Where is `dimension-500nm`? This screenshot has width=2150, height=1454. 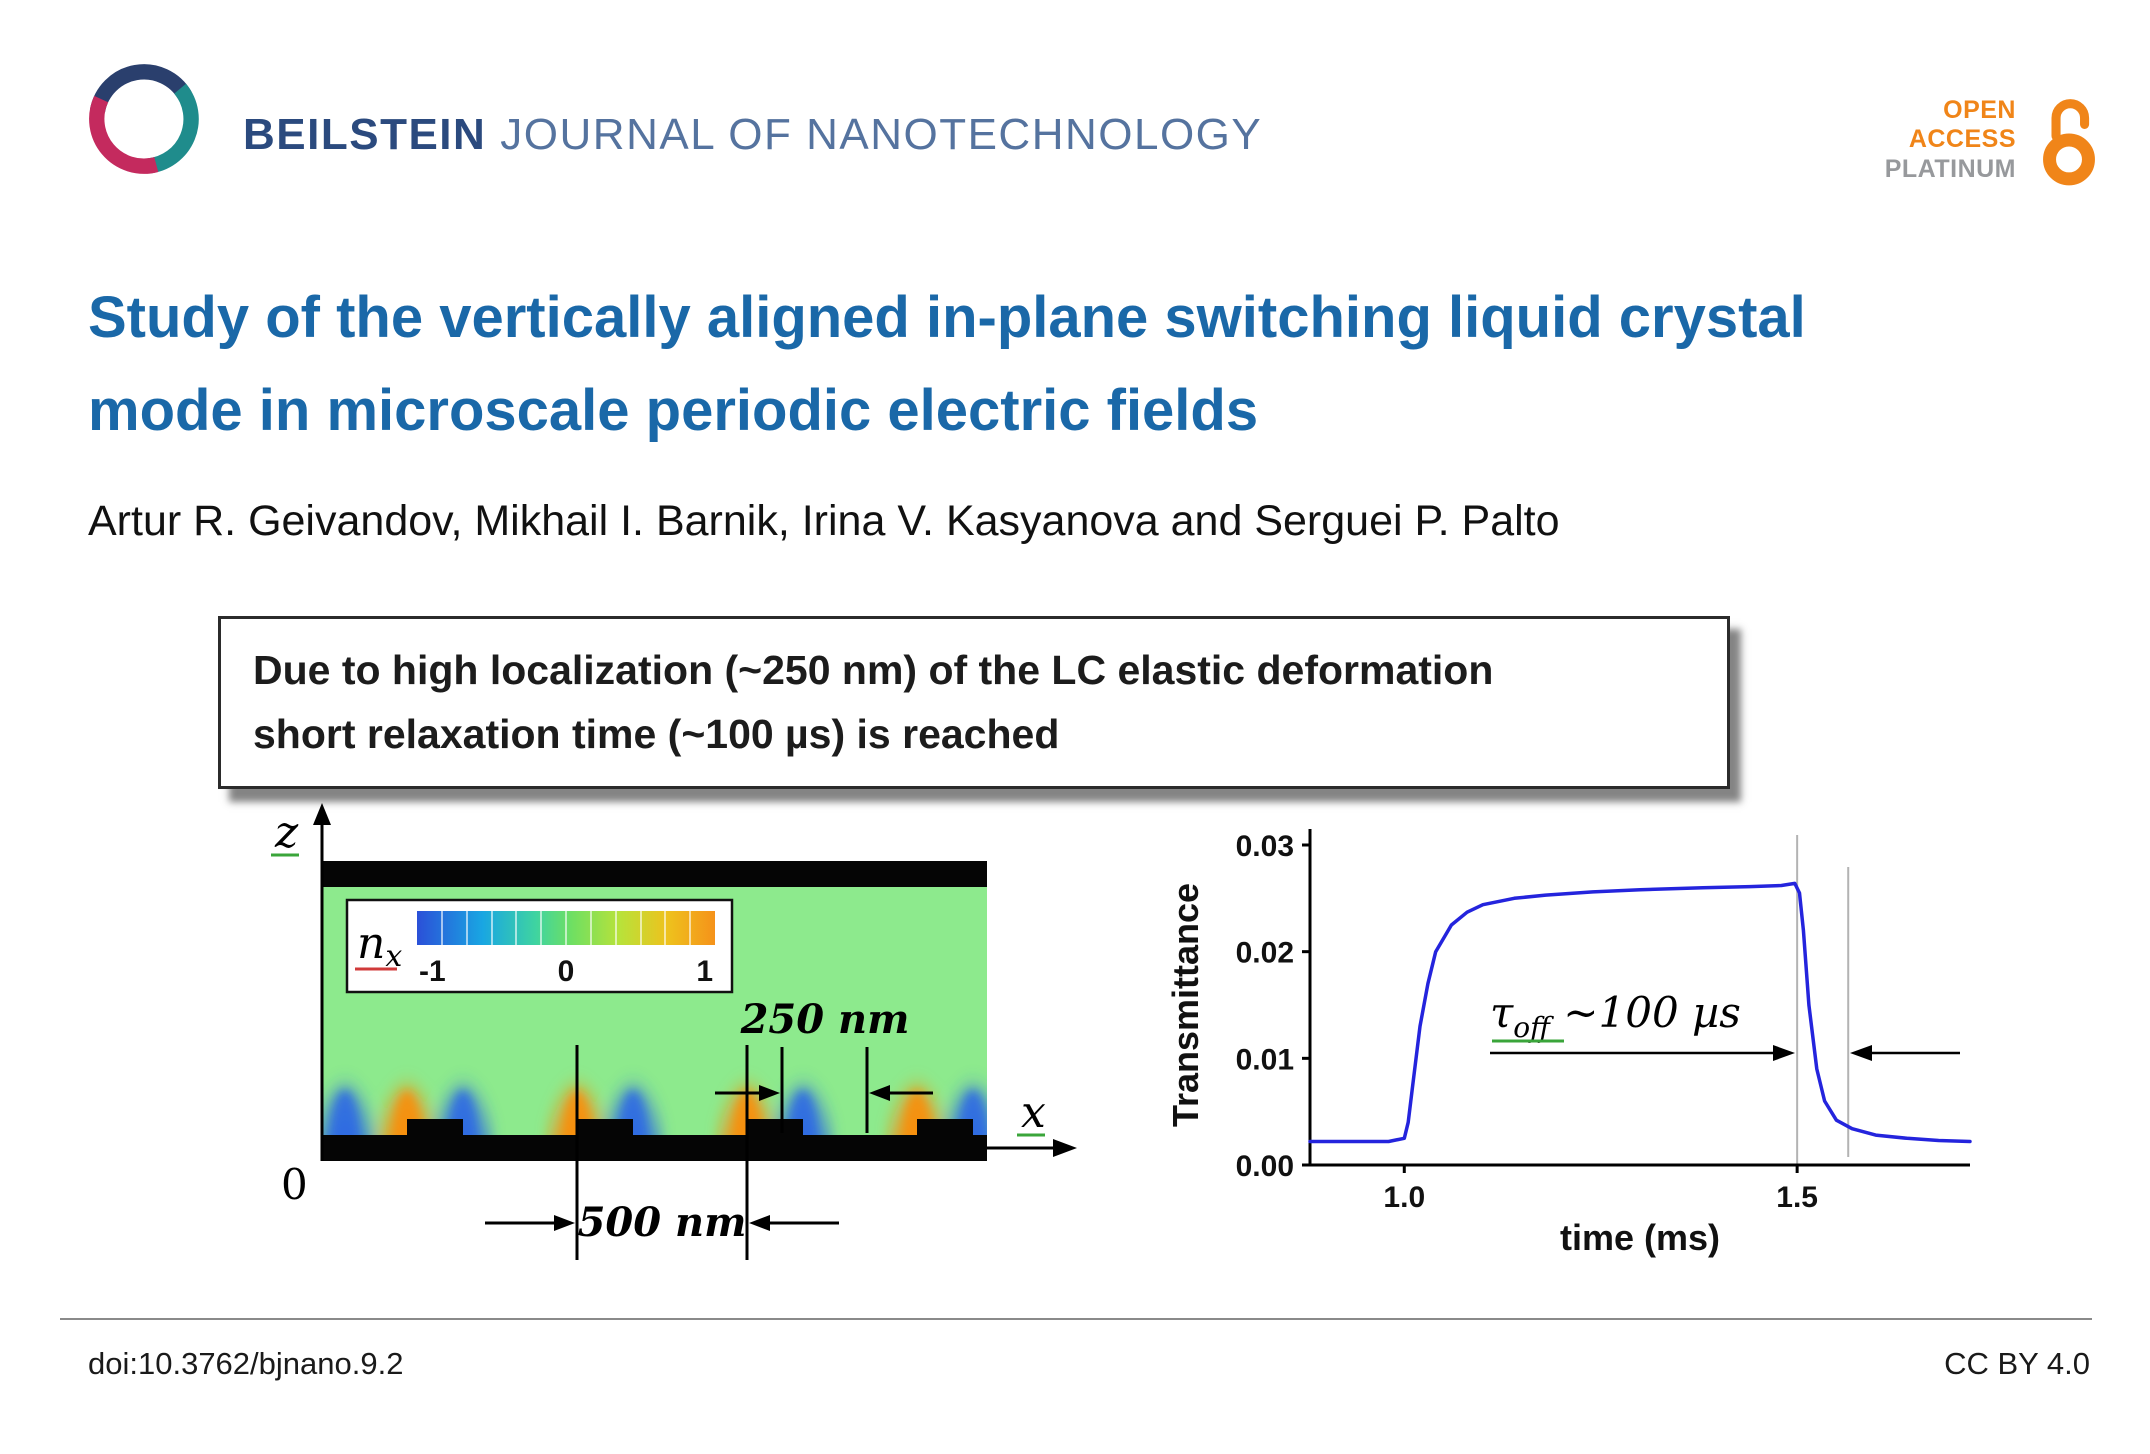 dimension-500nm is located at coordinates (662, 1152).